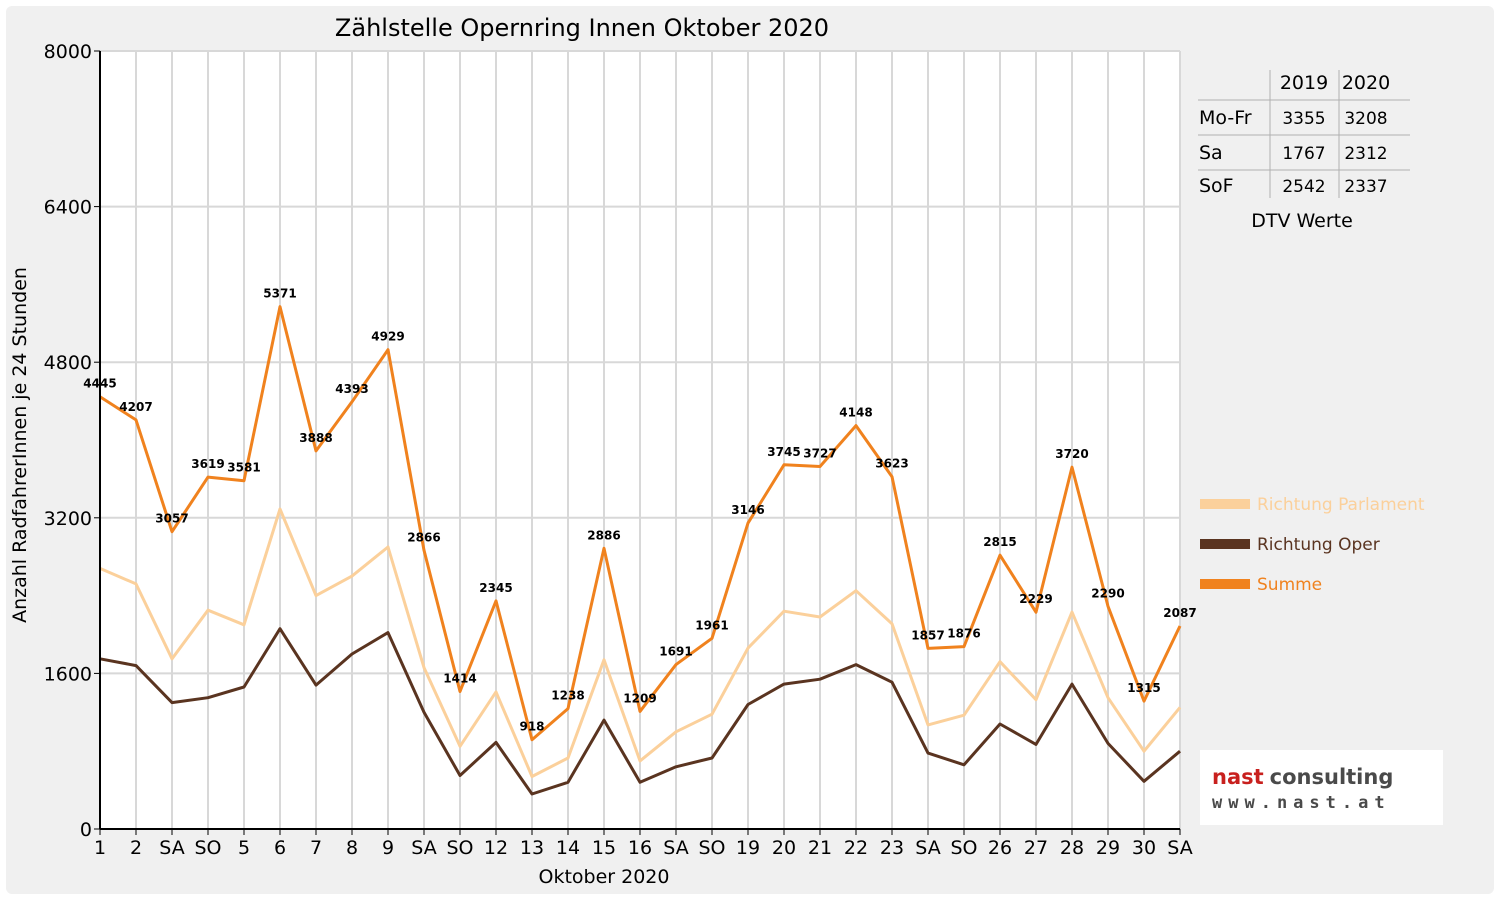 The height and width of the screenshot is (900, 1500). What do you see at coordinates (1365, 187) in the screenshot?
I see `table-cell: 2337` at bounding box center [1365, 187].